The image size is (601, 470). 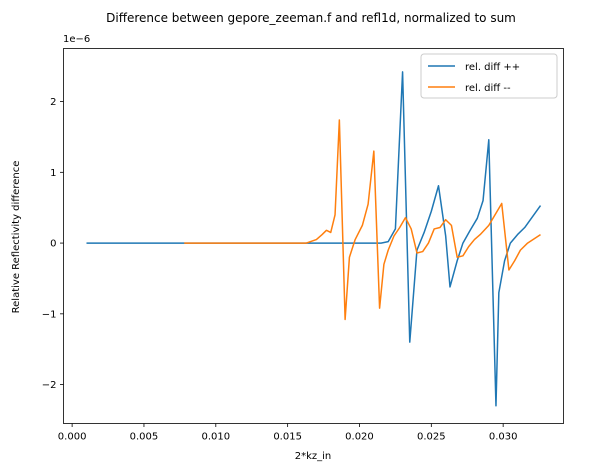 I want to click on y-tick-label: −2, so click(x=49, y=385).